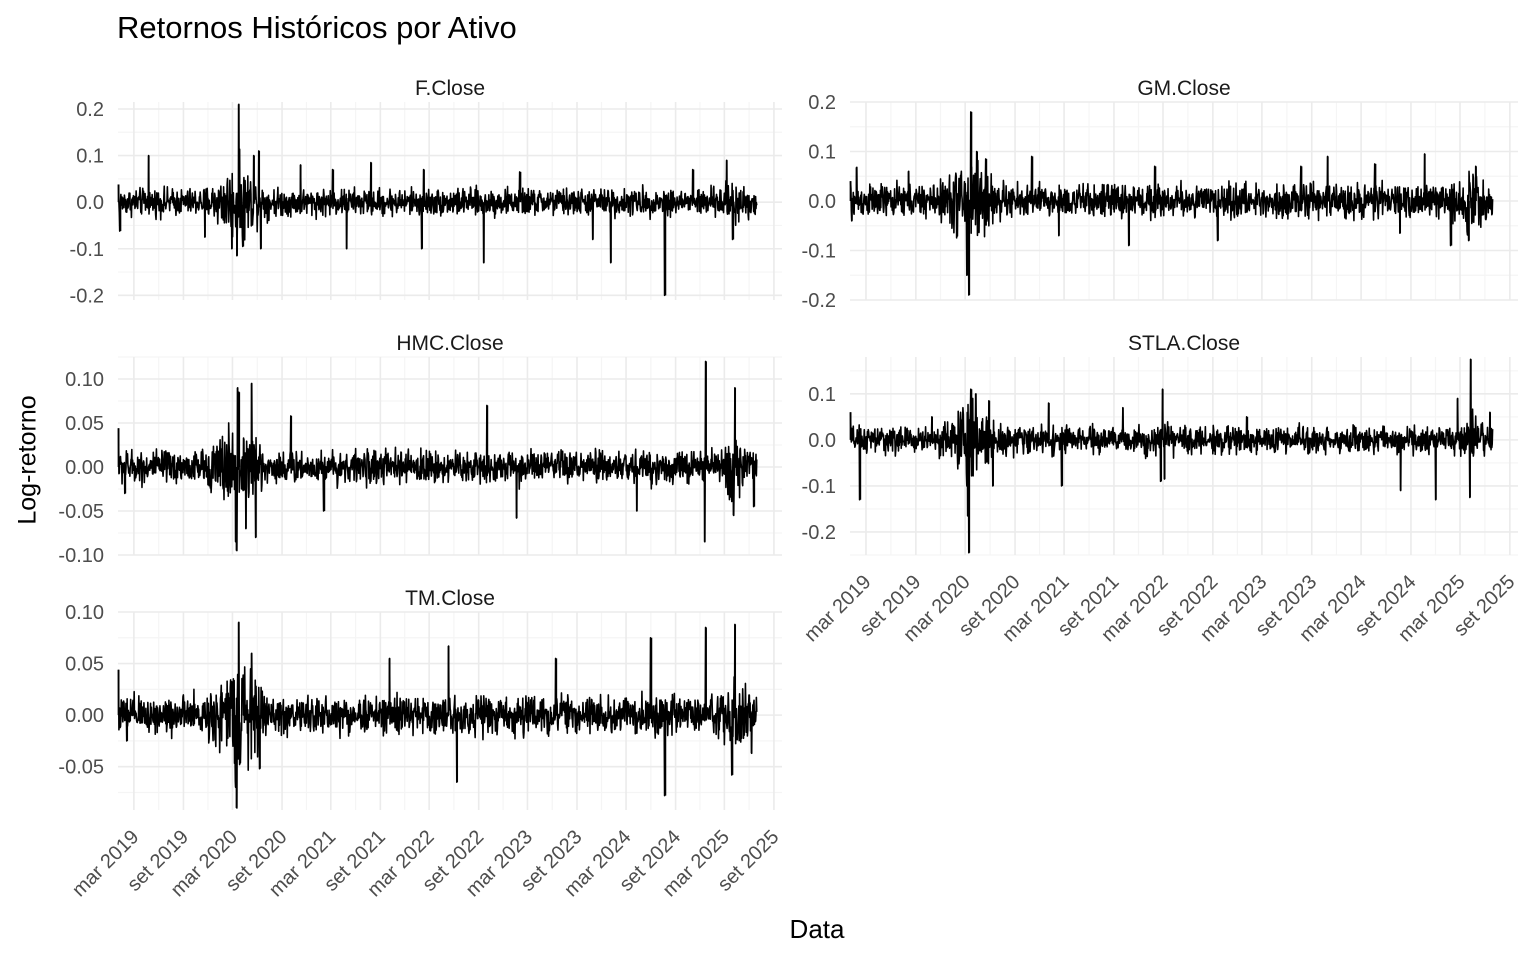 Image resolution: width=1536 pixels, height=960 pixels. I want to click on facet-title: GM.Close, so click(1183, 88).